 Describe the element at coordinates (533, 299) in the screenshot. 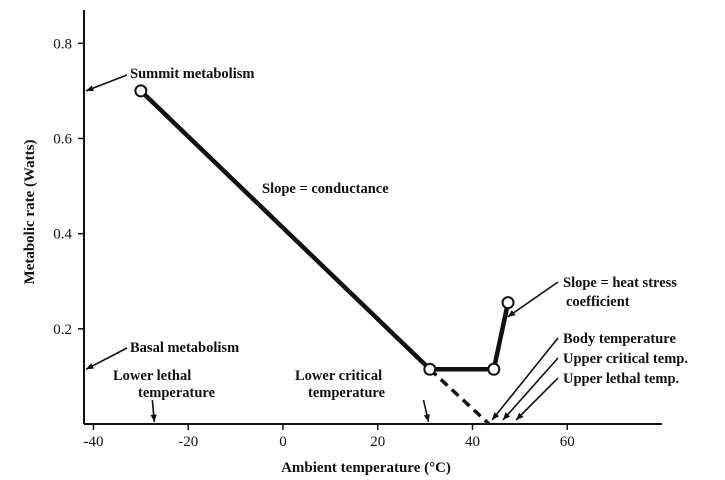

I see `arrow-slope-heat-stress` at that location.